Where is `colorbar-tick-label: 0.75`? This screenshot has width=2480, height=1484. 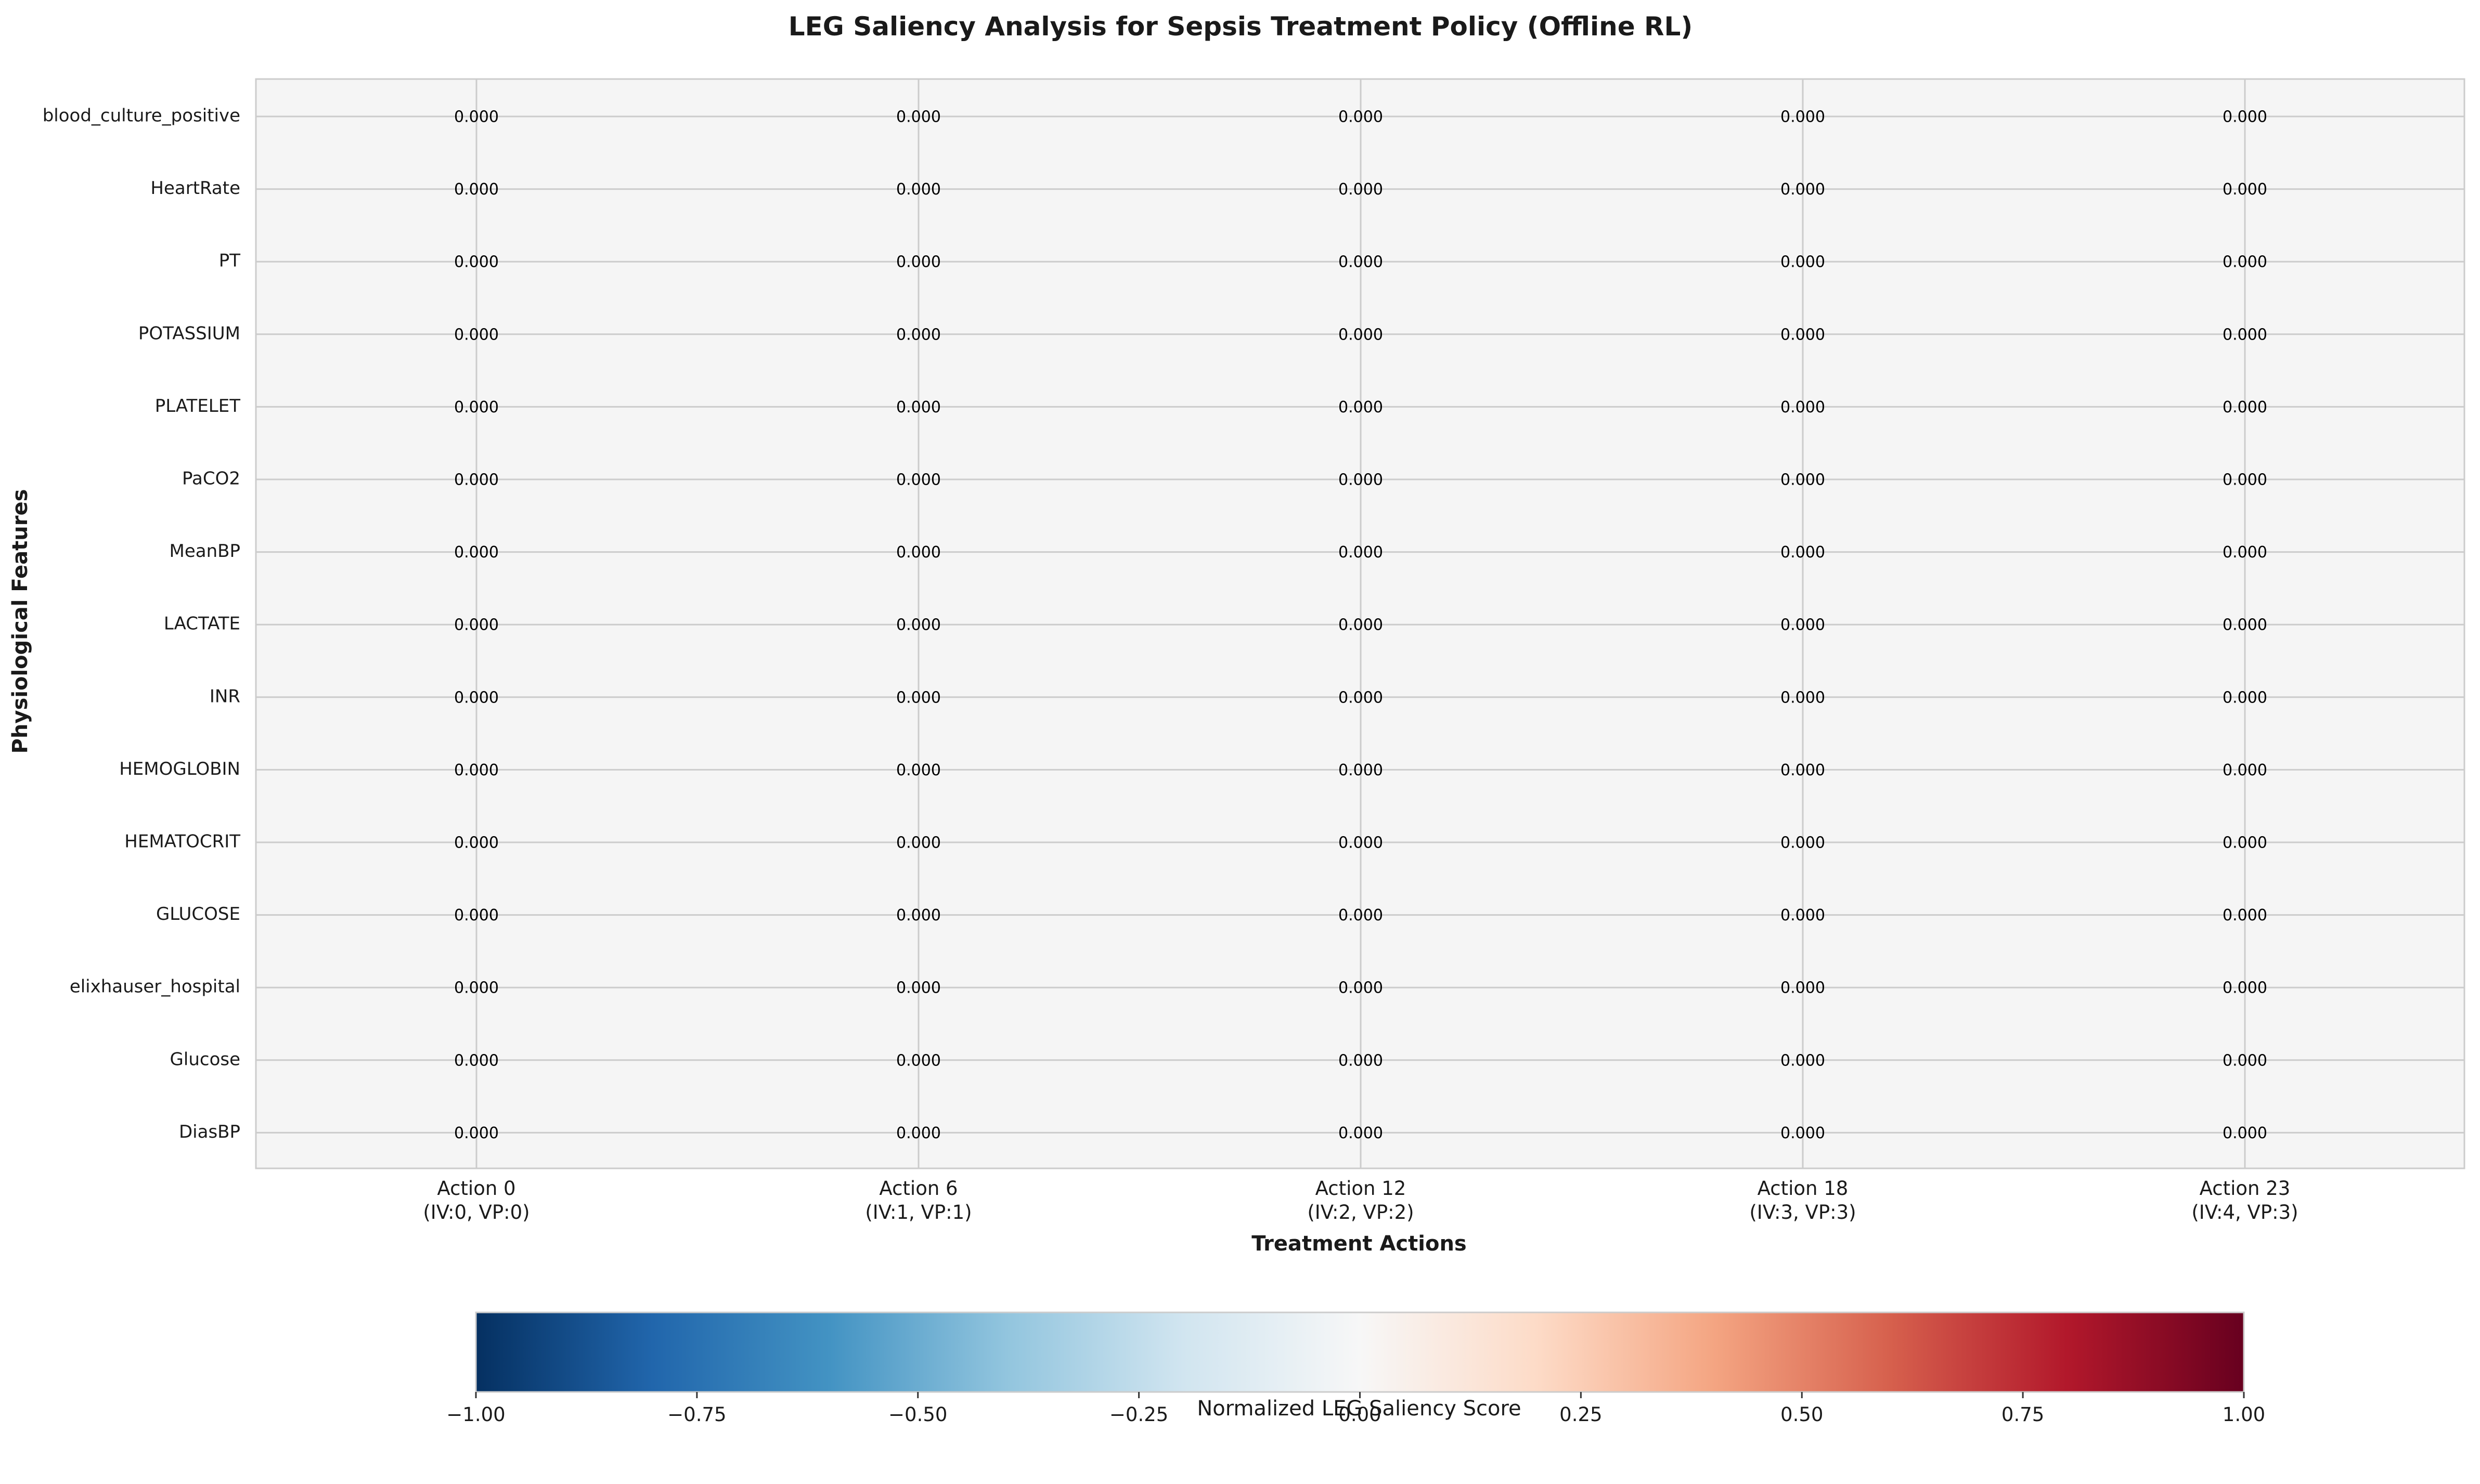
colorbar-tick-label: 0.75 is located at coordinates (2022, 1414).